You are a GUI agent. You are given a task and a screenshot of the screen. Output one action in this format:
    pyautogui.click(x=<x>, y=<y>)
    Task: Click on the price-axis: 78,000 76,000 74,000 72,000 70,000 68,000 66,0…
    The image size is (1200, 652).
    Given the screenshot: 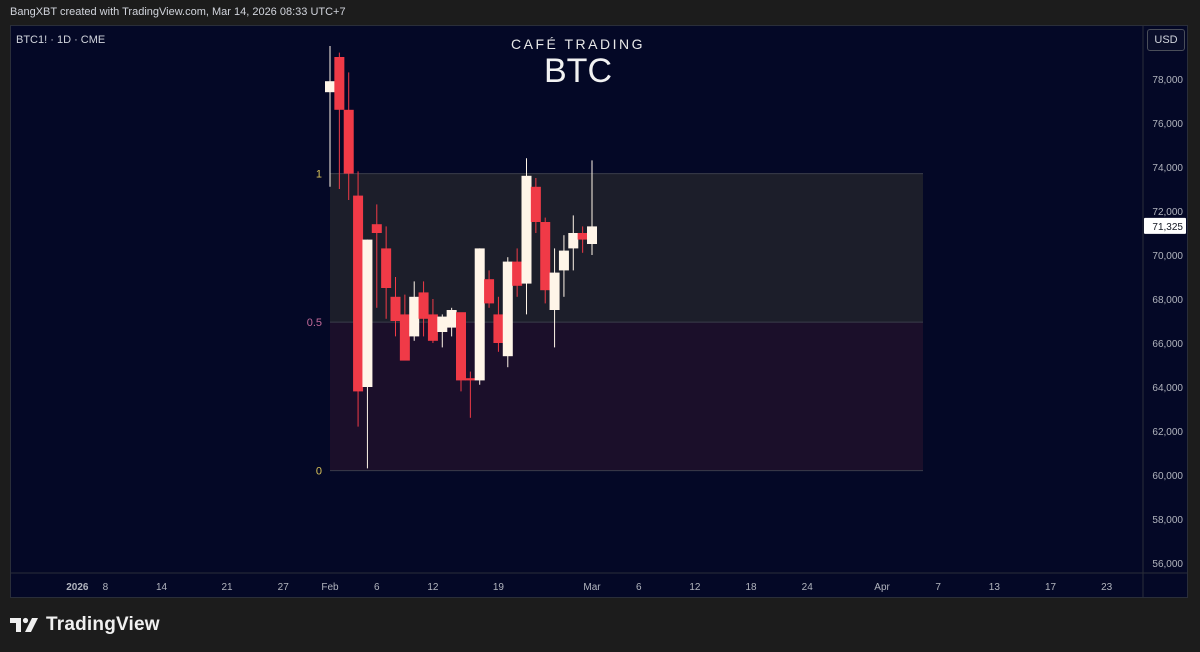 What is the action you would take?
    pyautogui.click(x=1167, y=322)
    